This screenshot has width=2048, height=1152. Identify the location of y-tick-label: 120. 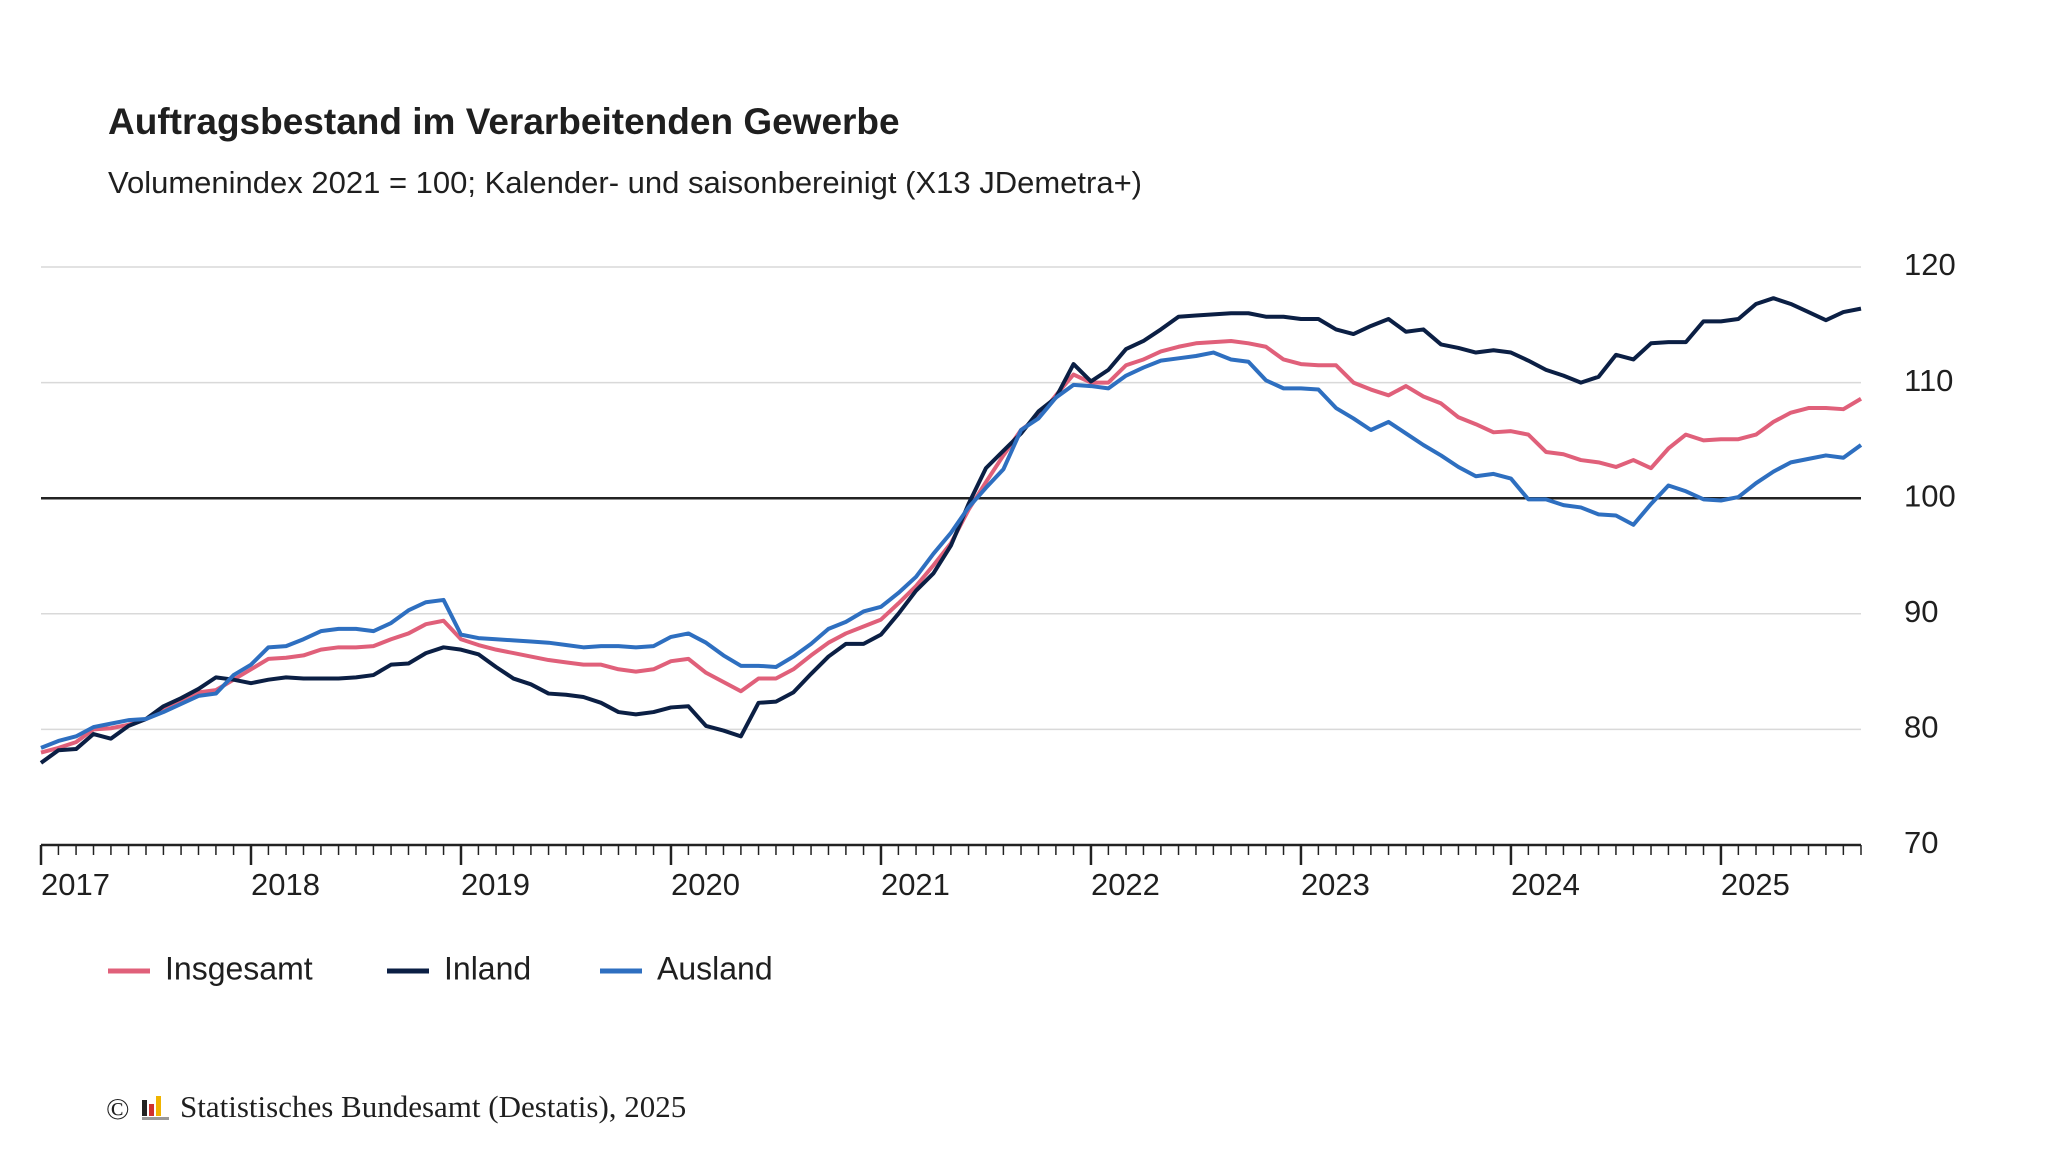
(1930, 264).